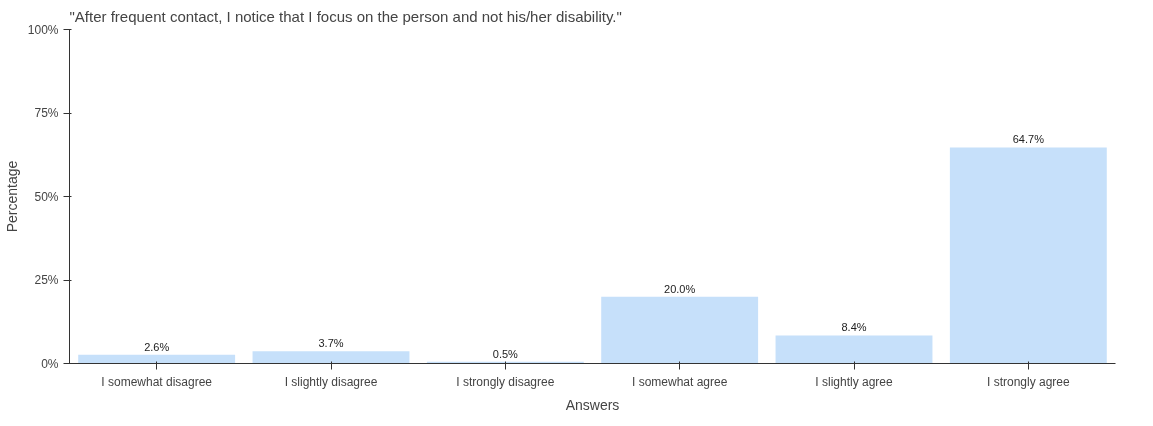 The image size is (1153, 426). What do you see at coordinates (46, 113) in the screenshot?
I see `y-tick-label: 75%` at bounding box center [46, 113].